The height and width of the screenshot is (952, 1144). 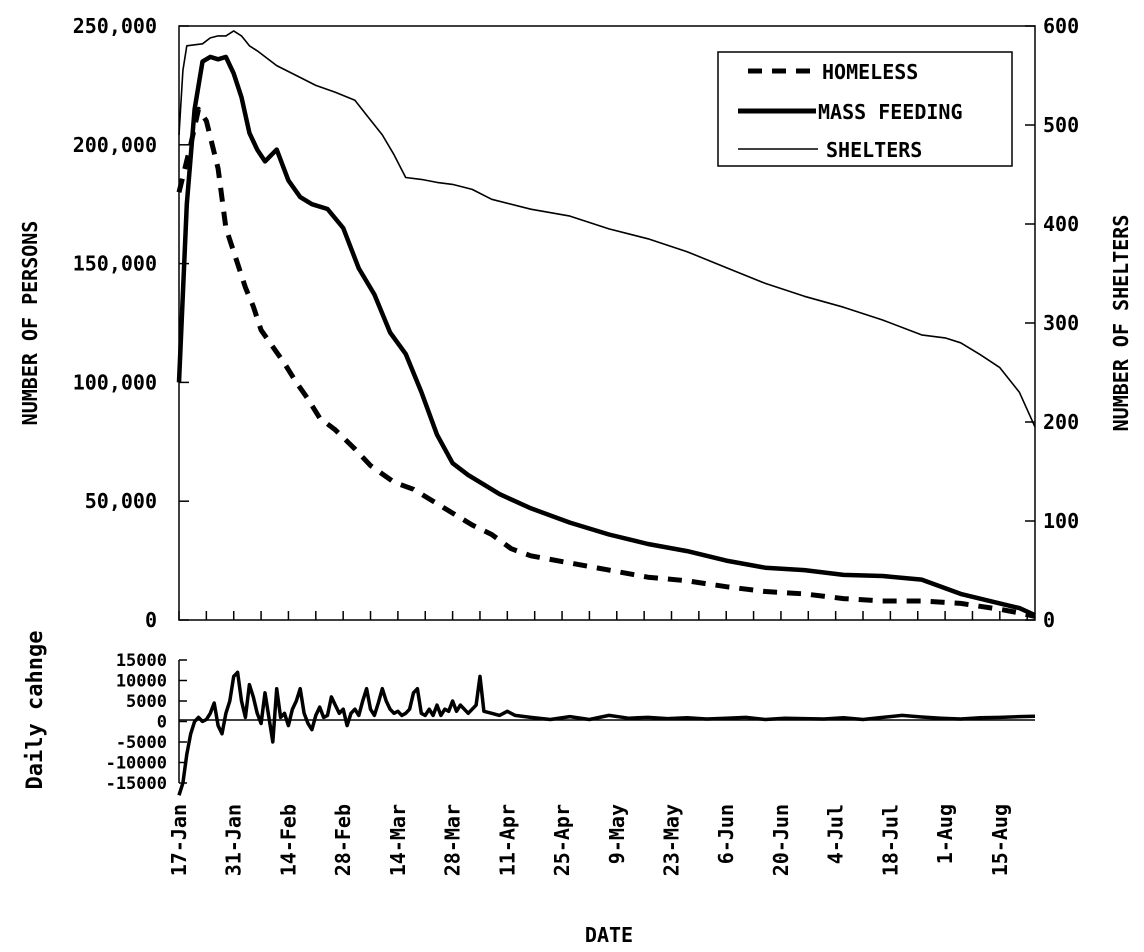 What do you see at coordinates (1061, 125) in the screenshot?
I see `y-tick-label-right: 500` at bounding box center [1061, 125].